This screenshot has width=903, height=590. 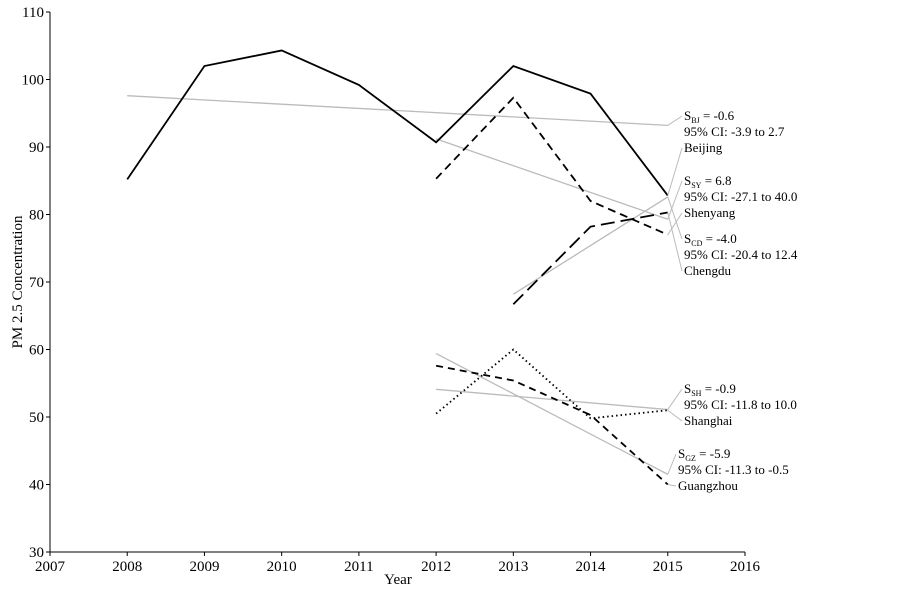 What do you see at coordinates (18, 281) in the screenshot?
I see `y-axis-title: PM 2.5 Concentration` at bounding box center [18, 281].